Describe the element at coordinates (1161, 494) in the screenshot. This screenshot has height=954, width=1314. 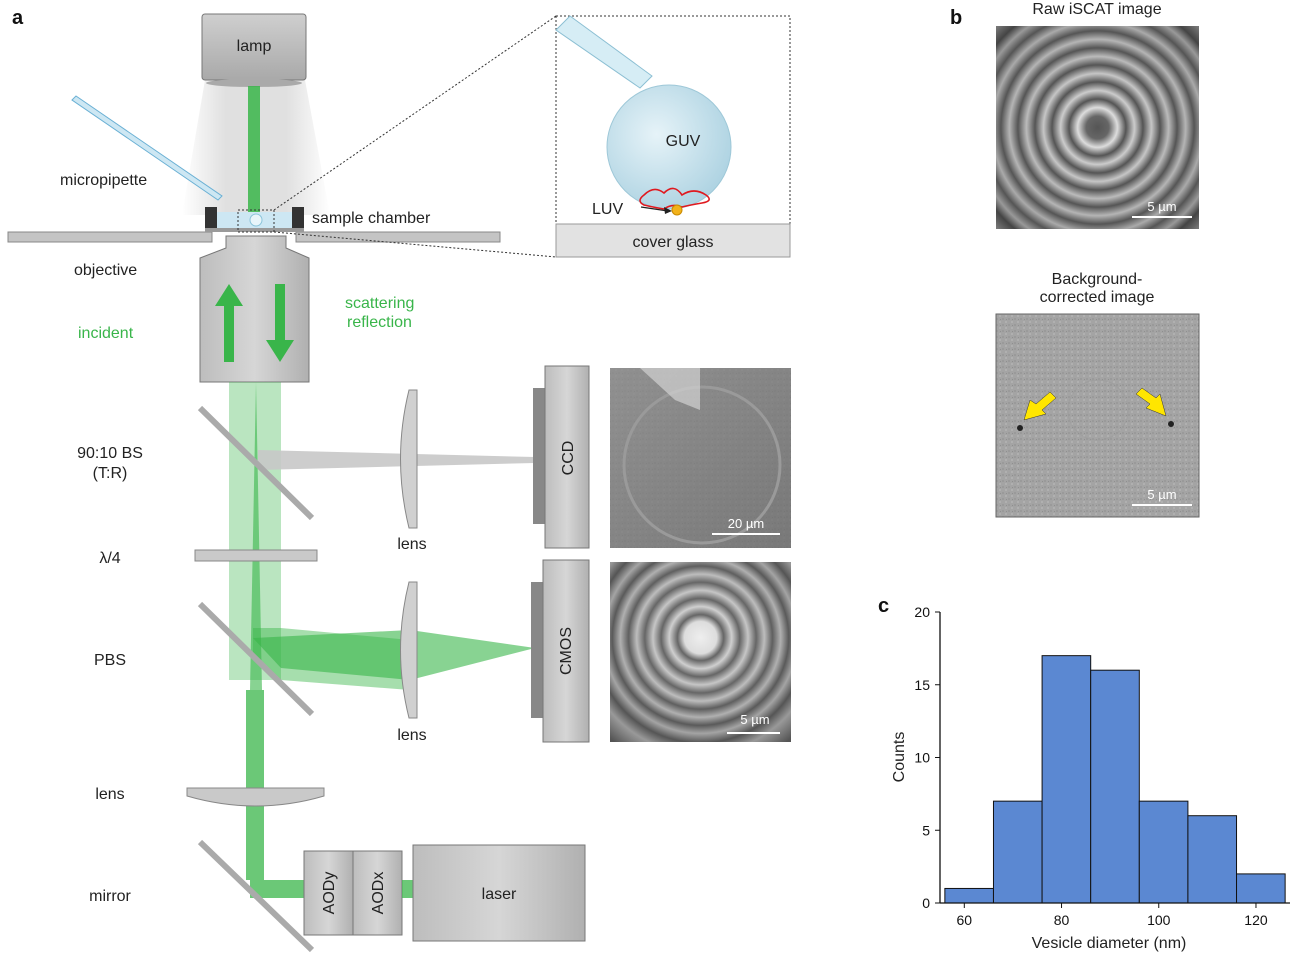
I see `bg-scale-label: 5 µm` at that location.